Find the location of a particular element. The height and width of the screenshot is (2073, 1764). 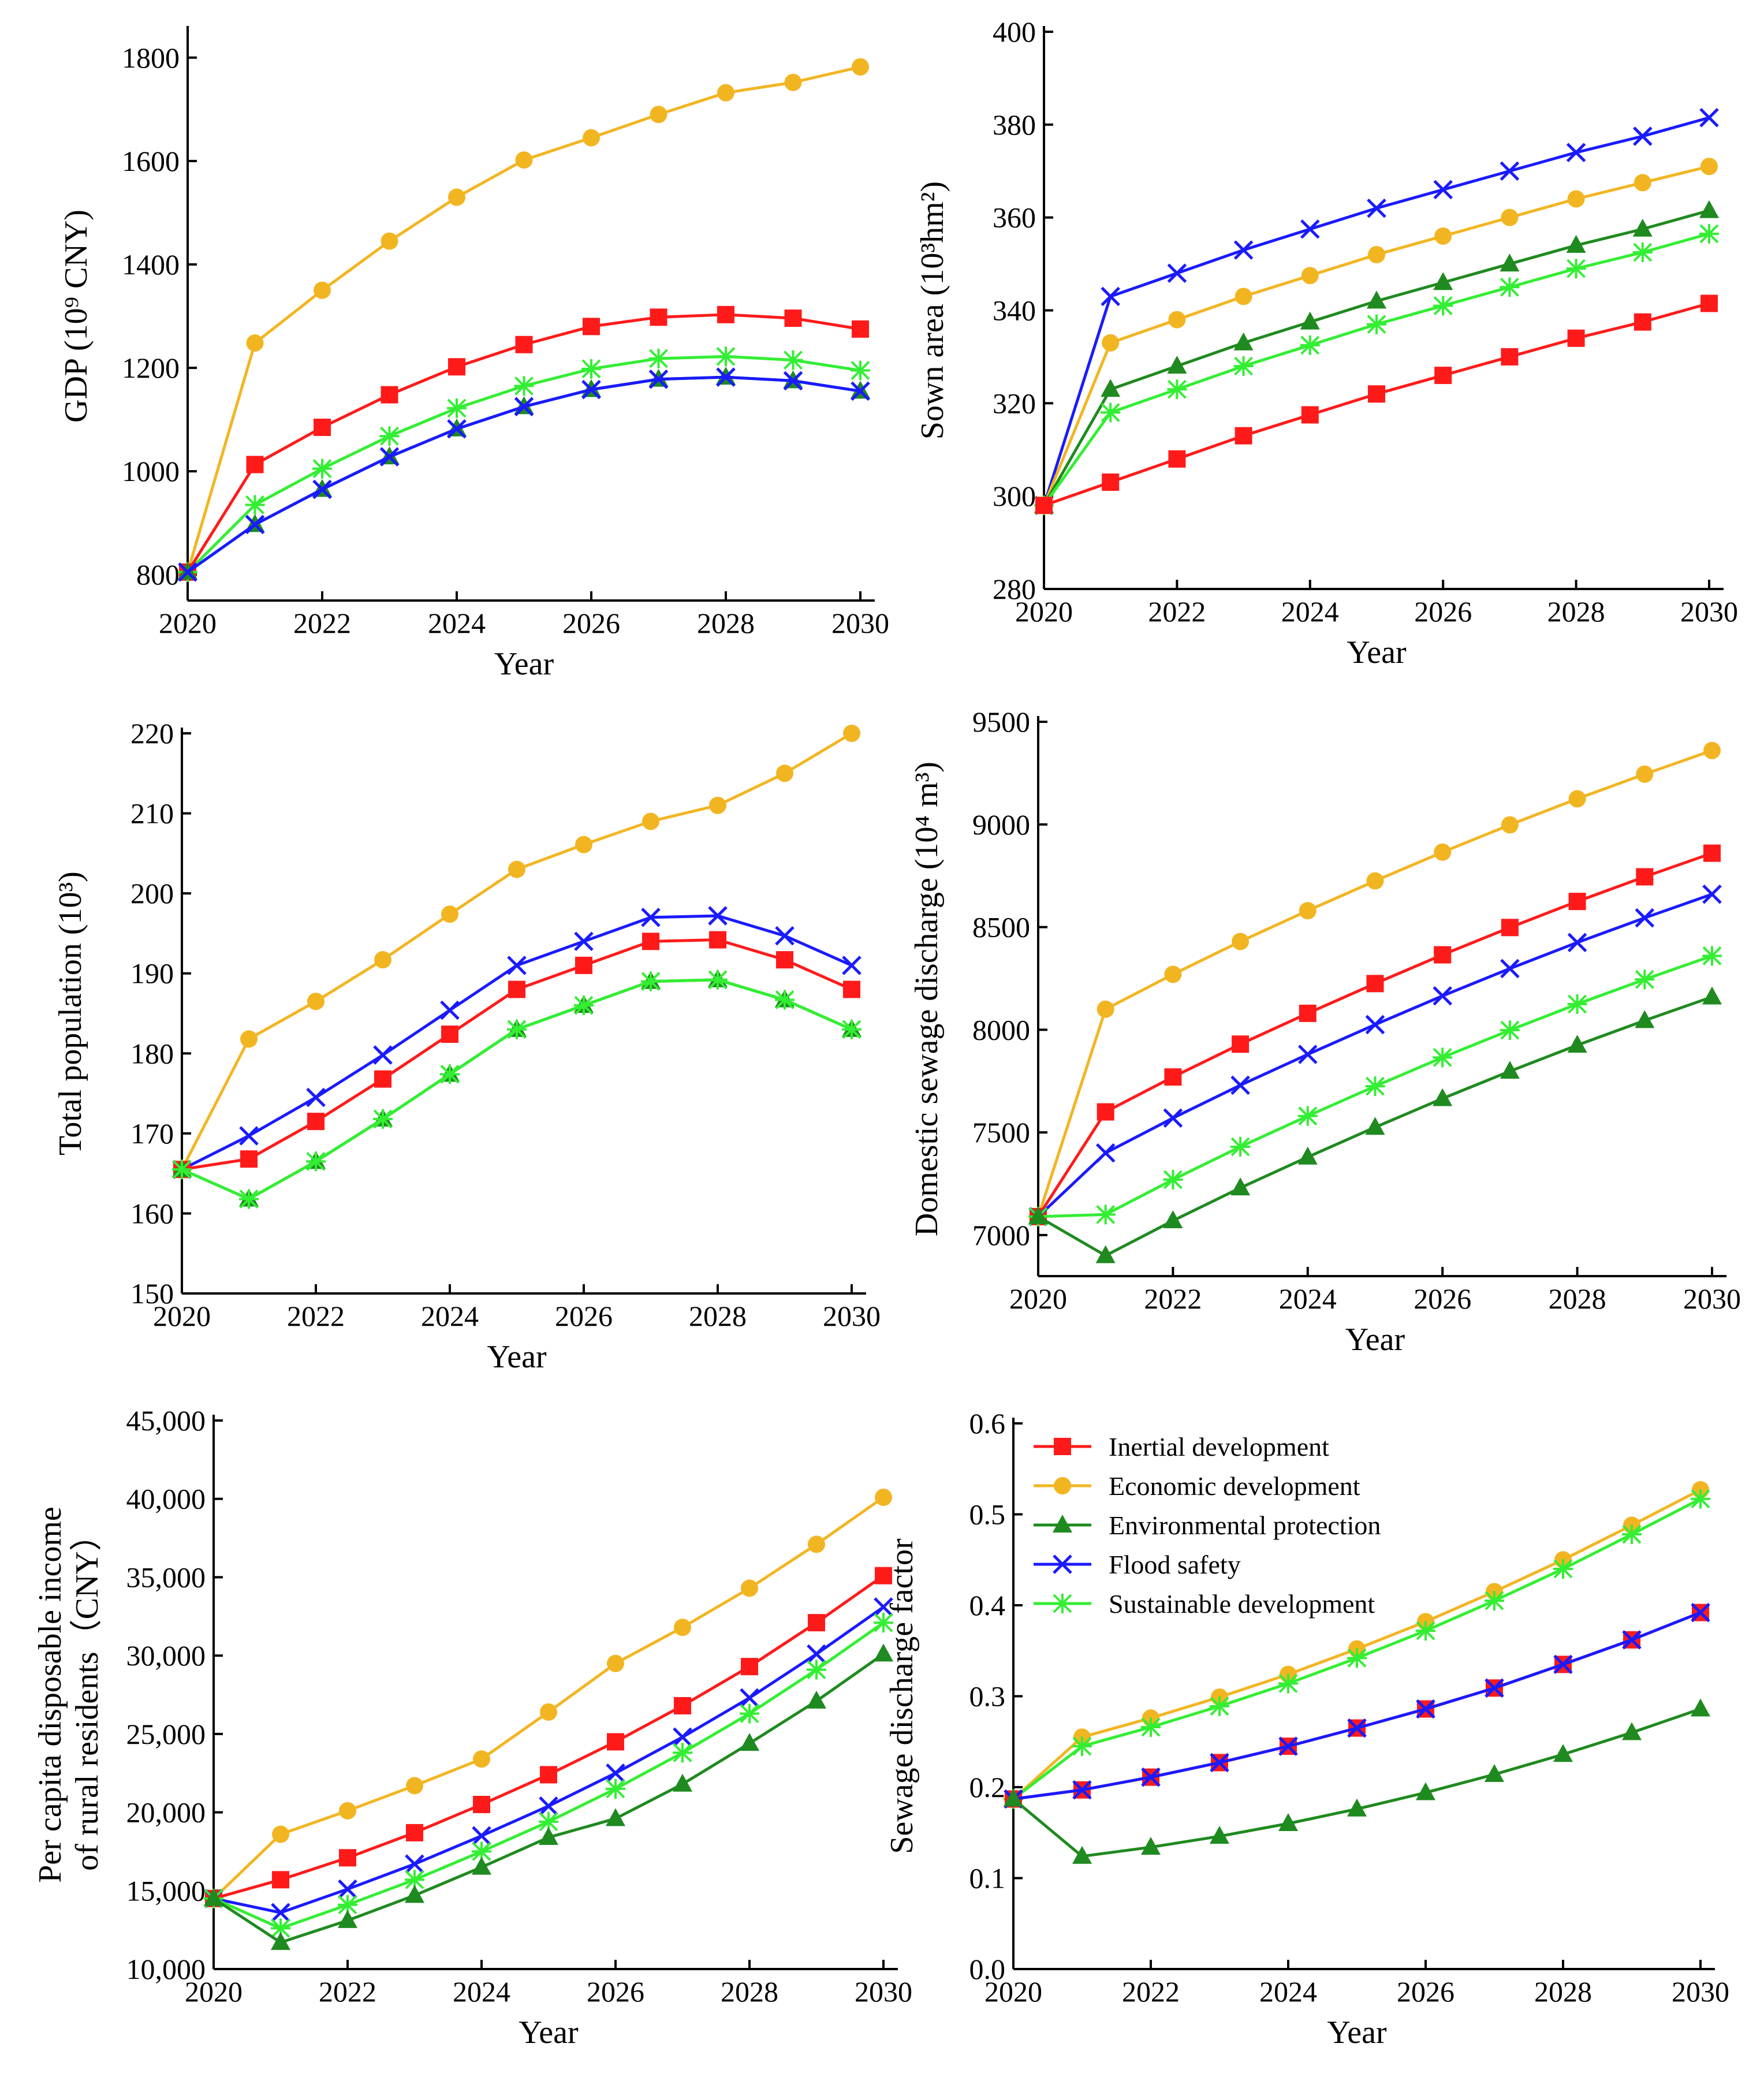

y-tick-label: 300 is located at coordinates (1014, 496).